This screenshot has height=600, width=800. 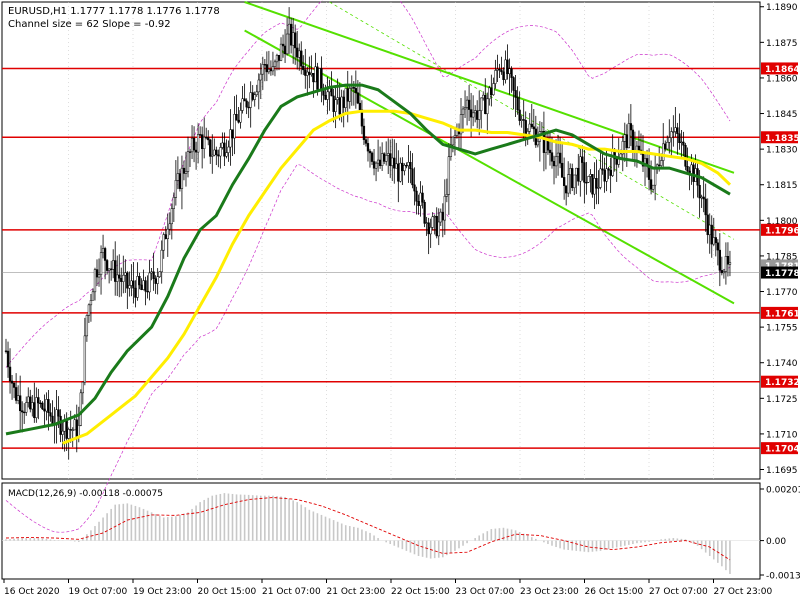 I want to click on channel-info: Channel size = 62 Slope = -0.92, so click(x=89, y=24).